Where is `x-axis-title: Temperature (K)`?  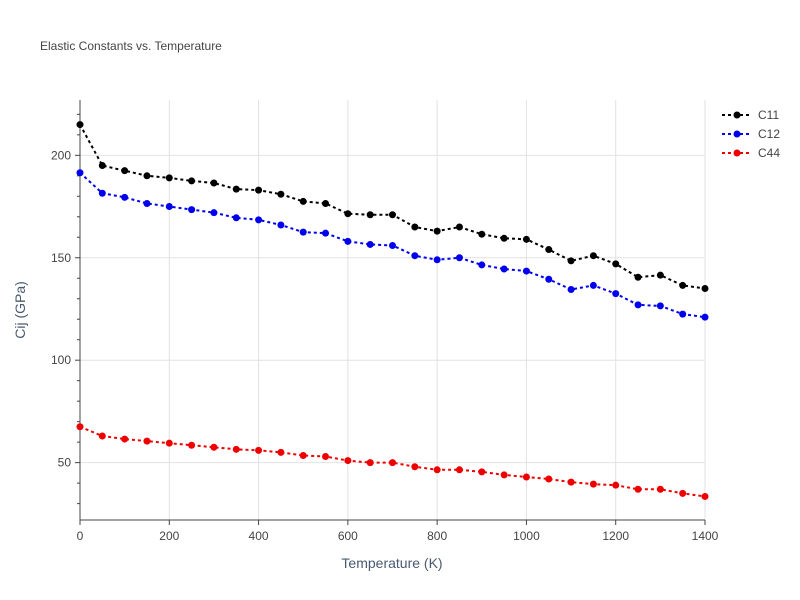 x-axis-title: Temperature (K) is located at coordinates (391, 563).